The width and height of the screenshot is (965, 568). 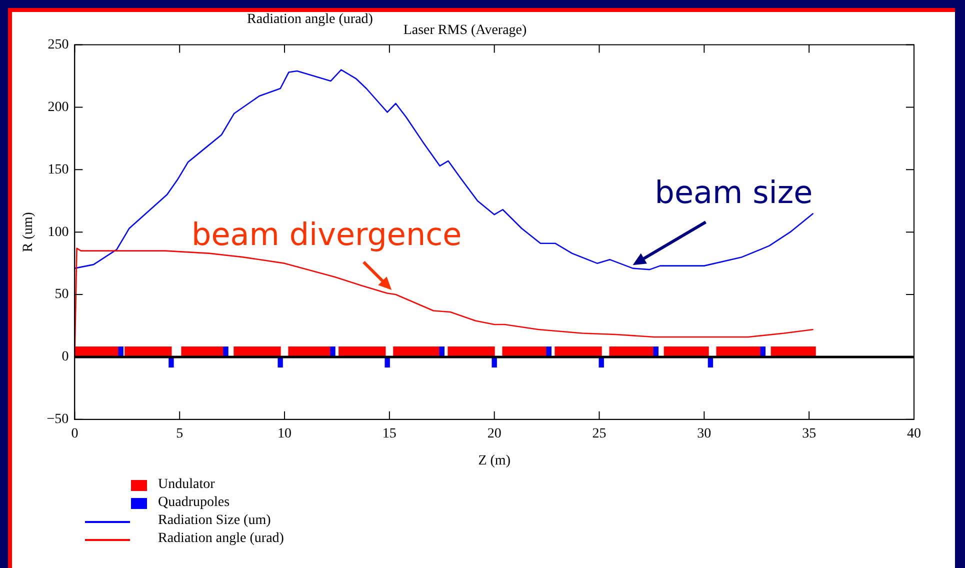 I want to click on y-tick-label: 0, so click(x=65, y=357).